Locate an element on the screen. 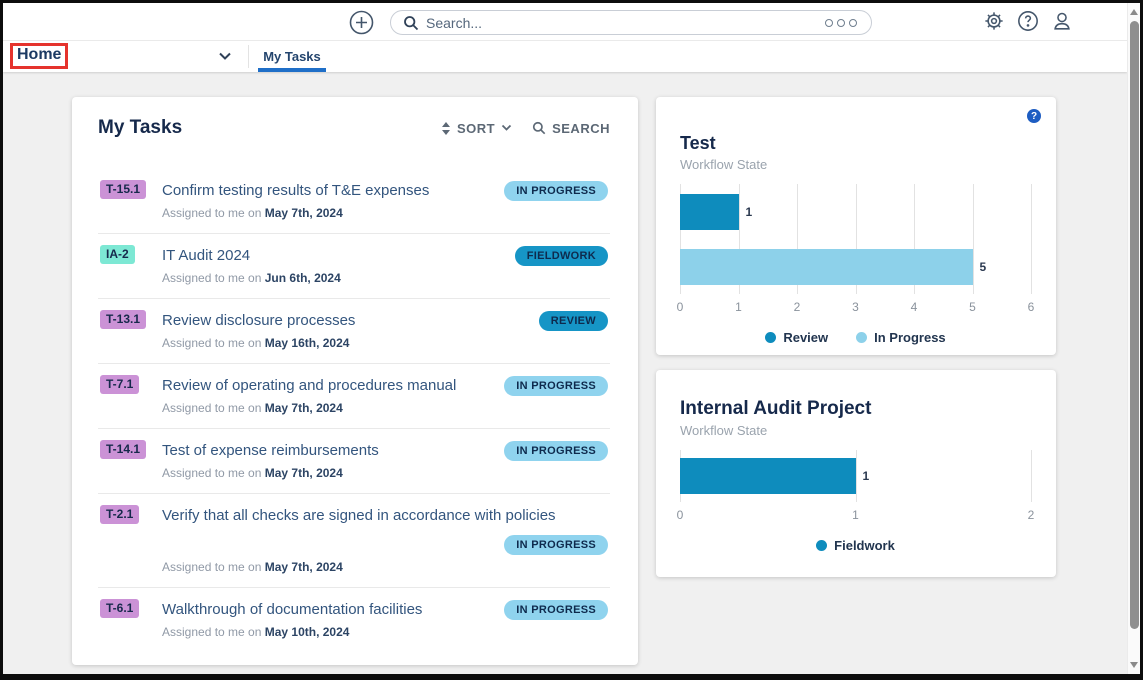 The image size is (1143, 680). bar-review is located at coordinates (709, 211).